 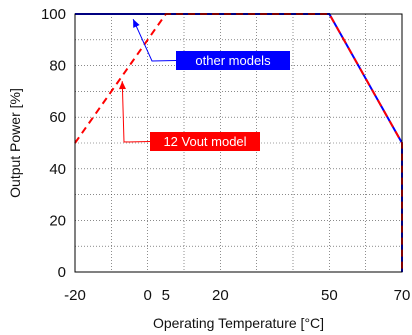 What do you see at coordinates (53, 14) in the screenshot?
I see `y-tick-label: 100` at bounding box center [53, 14].